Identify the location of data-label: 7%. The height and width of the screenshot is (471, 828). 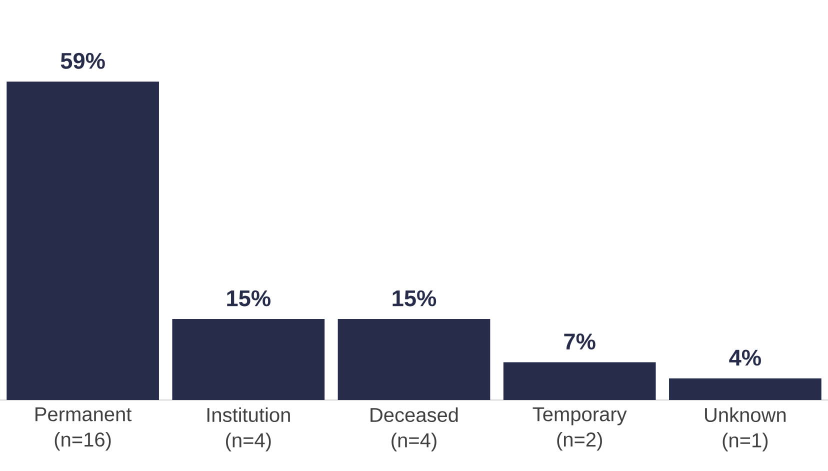
(580, 342).